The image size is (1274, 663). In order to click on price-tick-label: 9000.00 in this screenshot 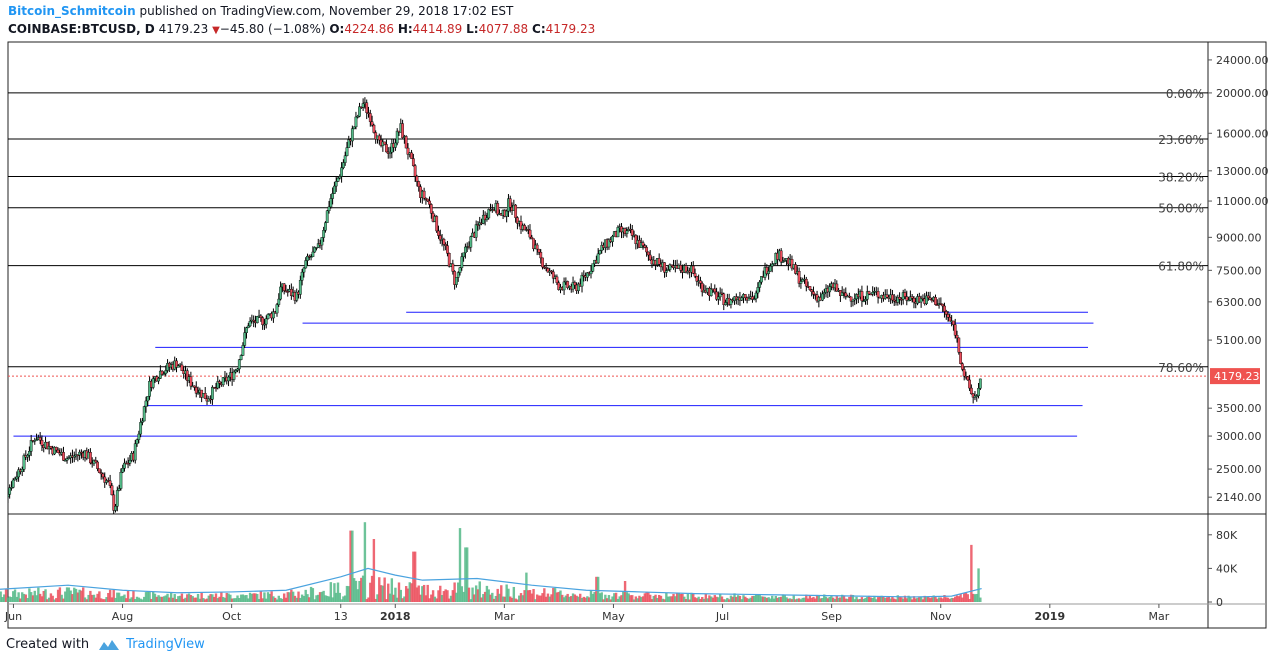, I will do `click(1239, 237)`.